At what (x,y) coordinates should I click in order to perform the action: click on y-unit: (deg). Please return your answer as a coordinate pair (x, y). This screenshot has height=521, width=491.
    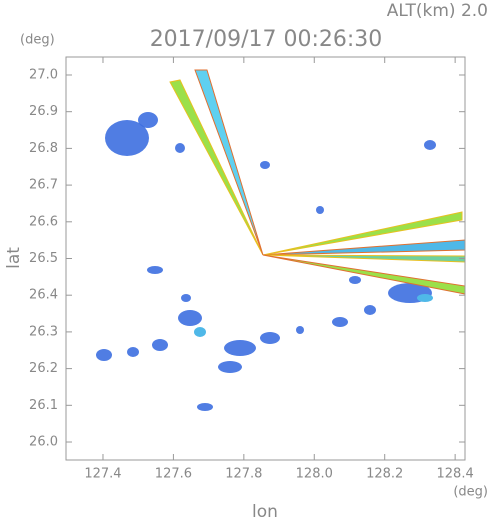
    Looking at the image, I should click on (37, 40).